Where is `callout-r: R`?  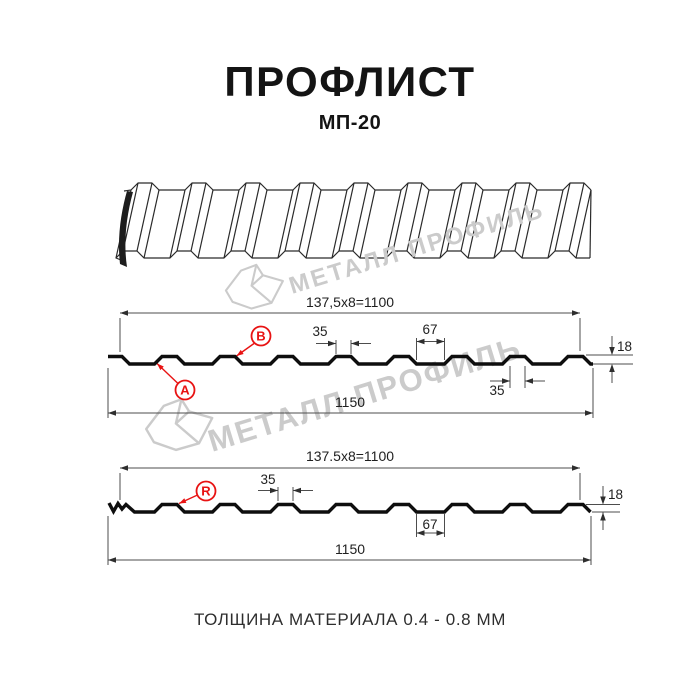
callout-r: R is located at coordinates (206, 491).